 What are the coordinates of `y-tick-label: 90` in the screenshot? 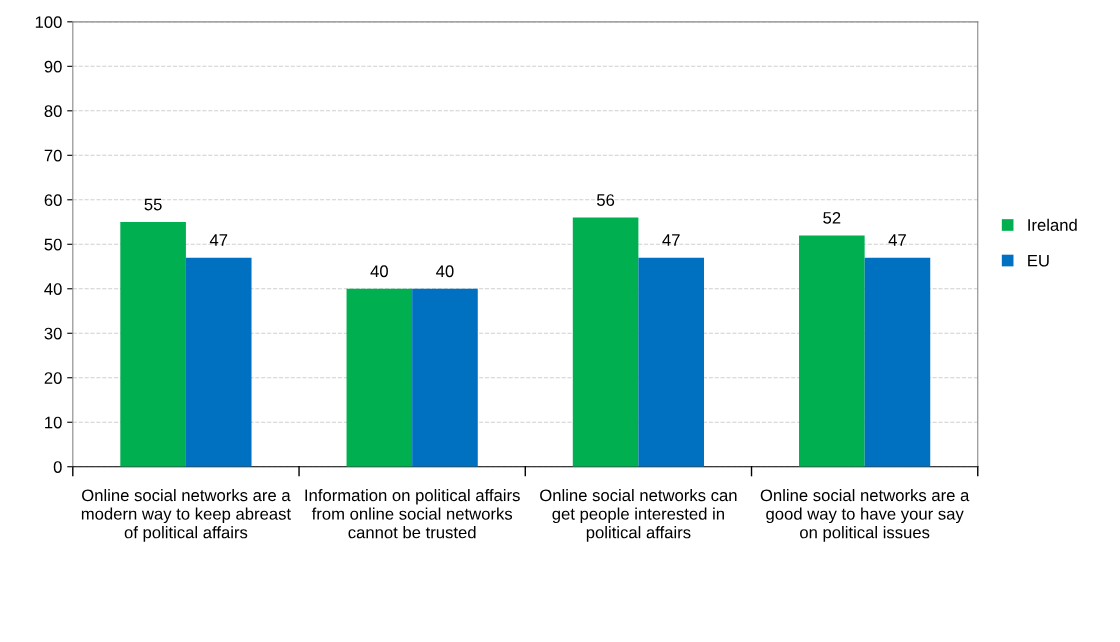 It's located at (53, 66).